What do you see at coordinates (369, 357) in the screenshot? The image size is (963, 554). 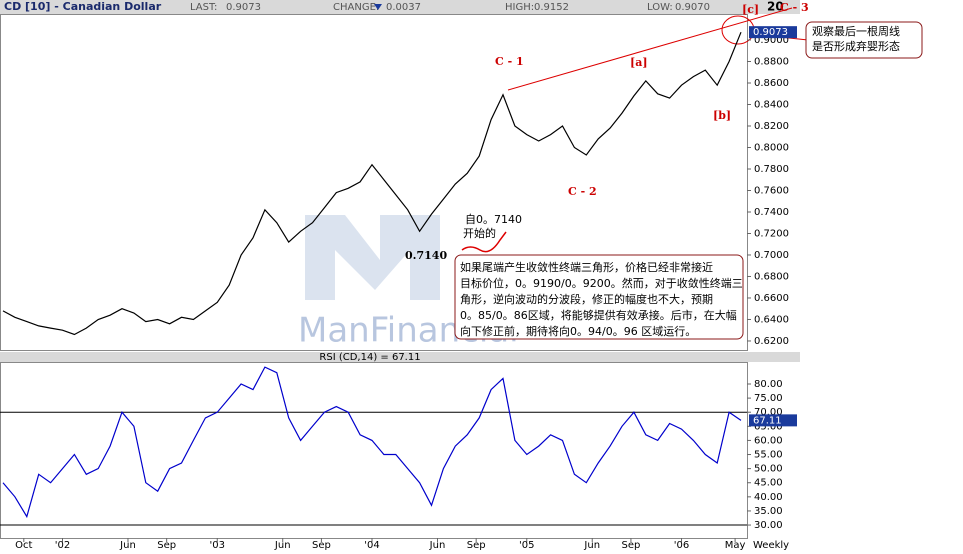 I see `rsi-title: RSI (CD,14) = 67.11` at bounding box center [369, 357].